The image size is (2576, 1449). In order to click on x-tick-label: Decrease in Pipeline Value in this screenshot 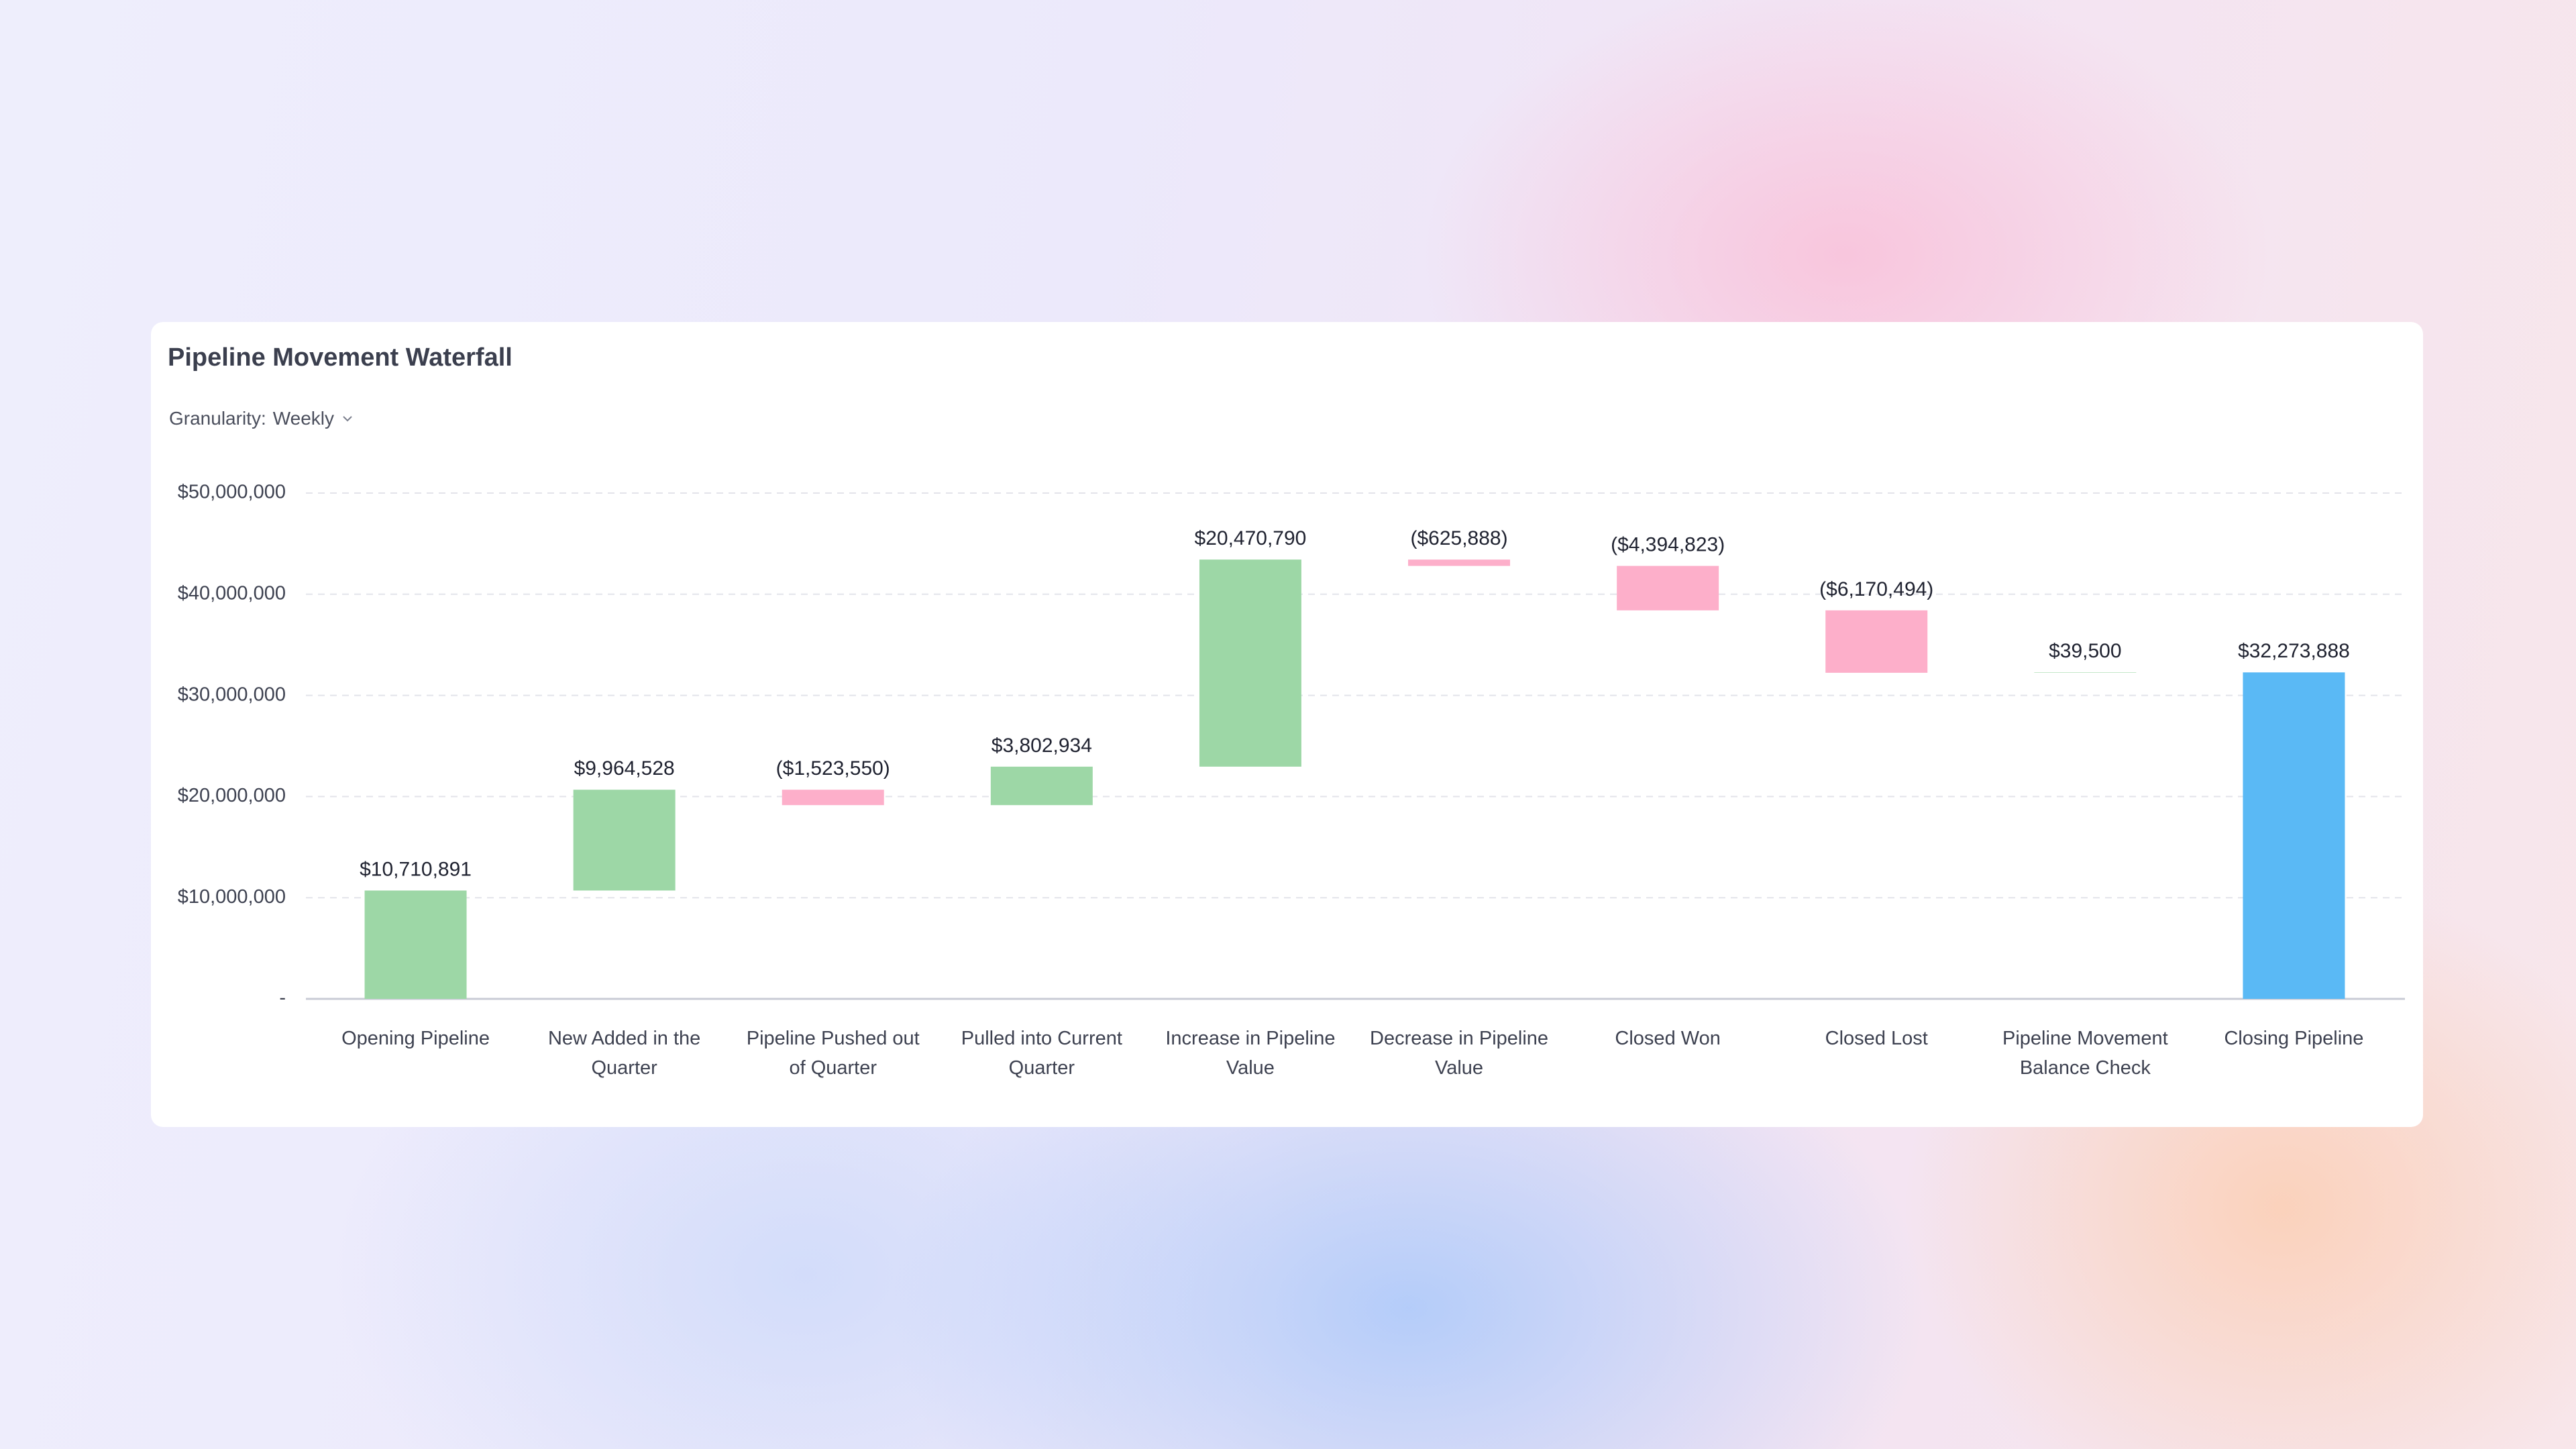, I will do `click(1459, 1053)`.